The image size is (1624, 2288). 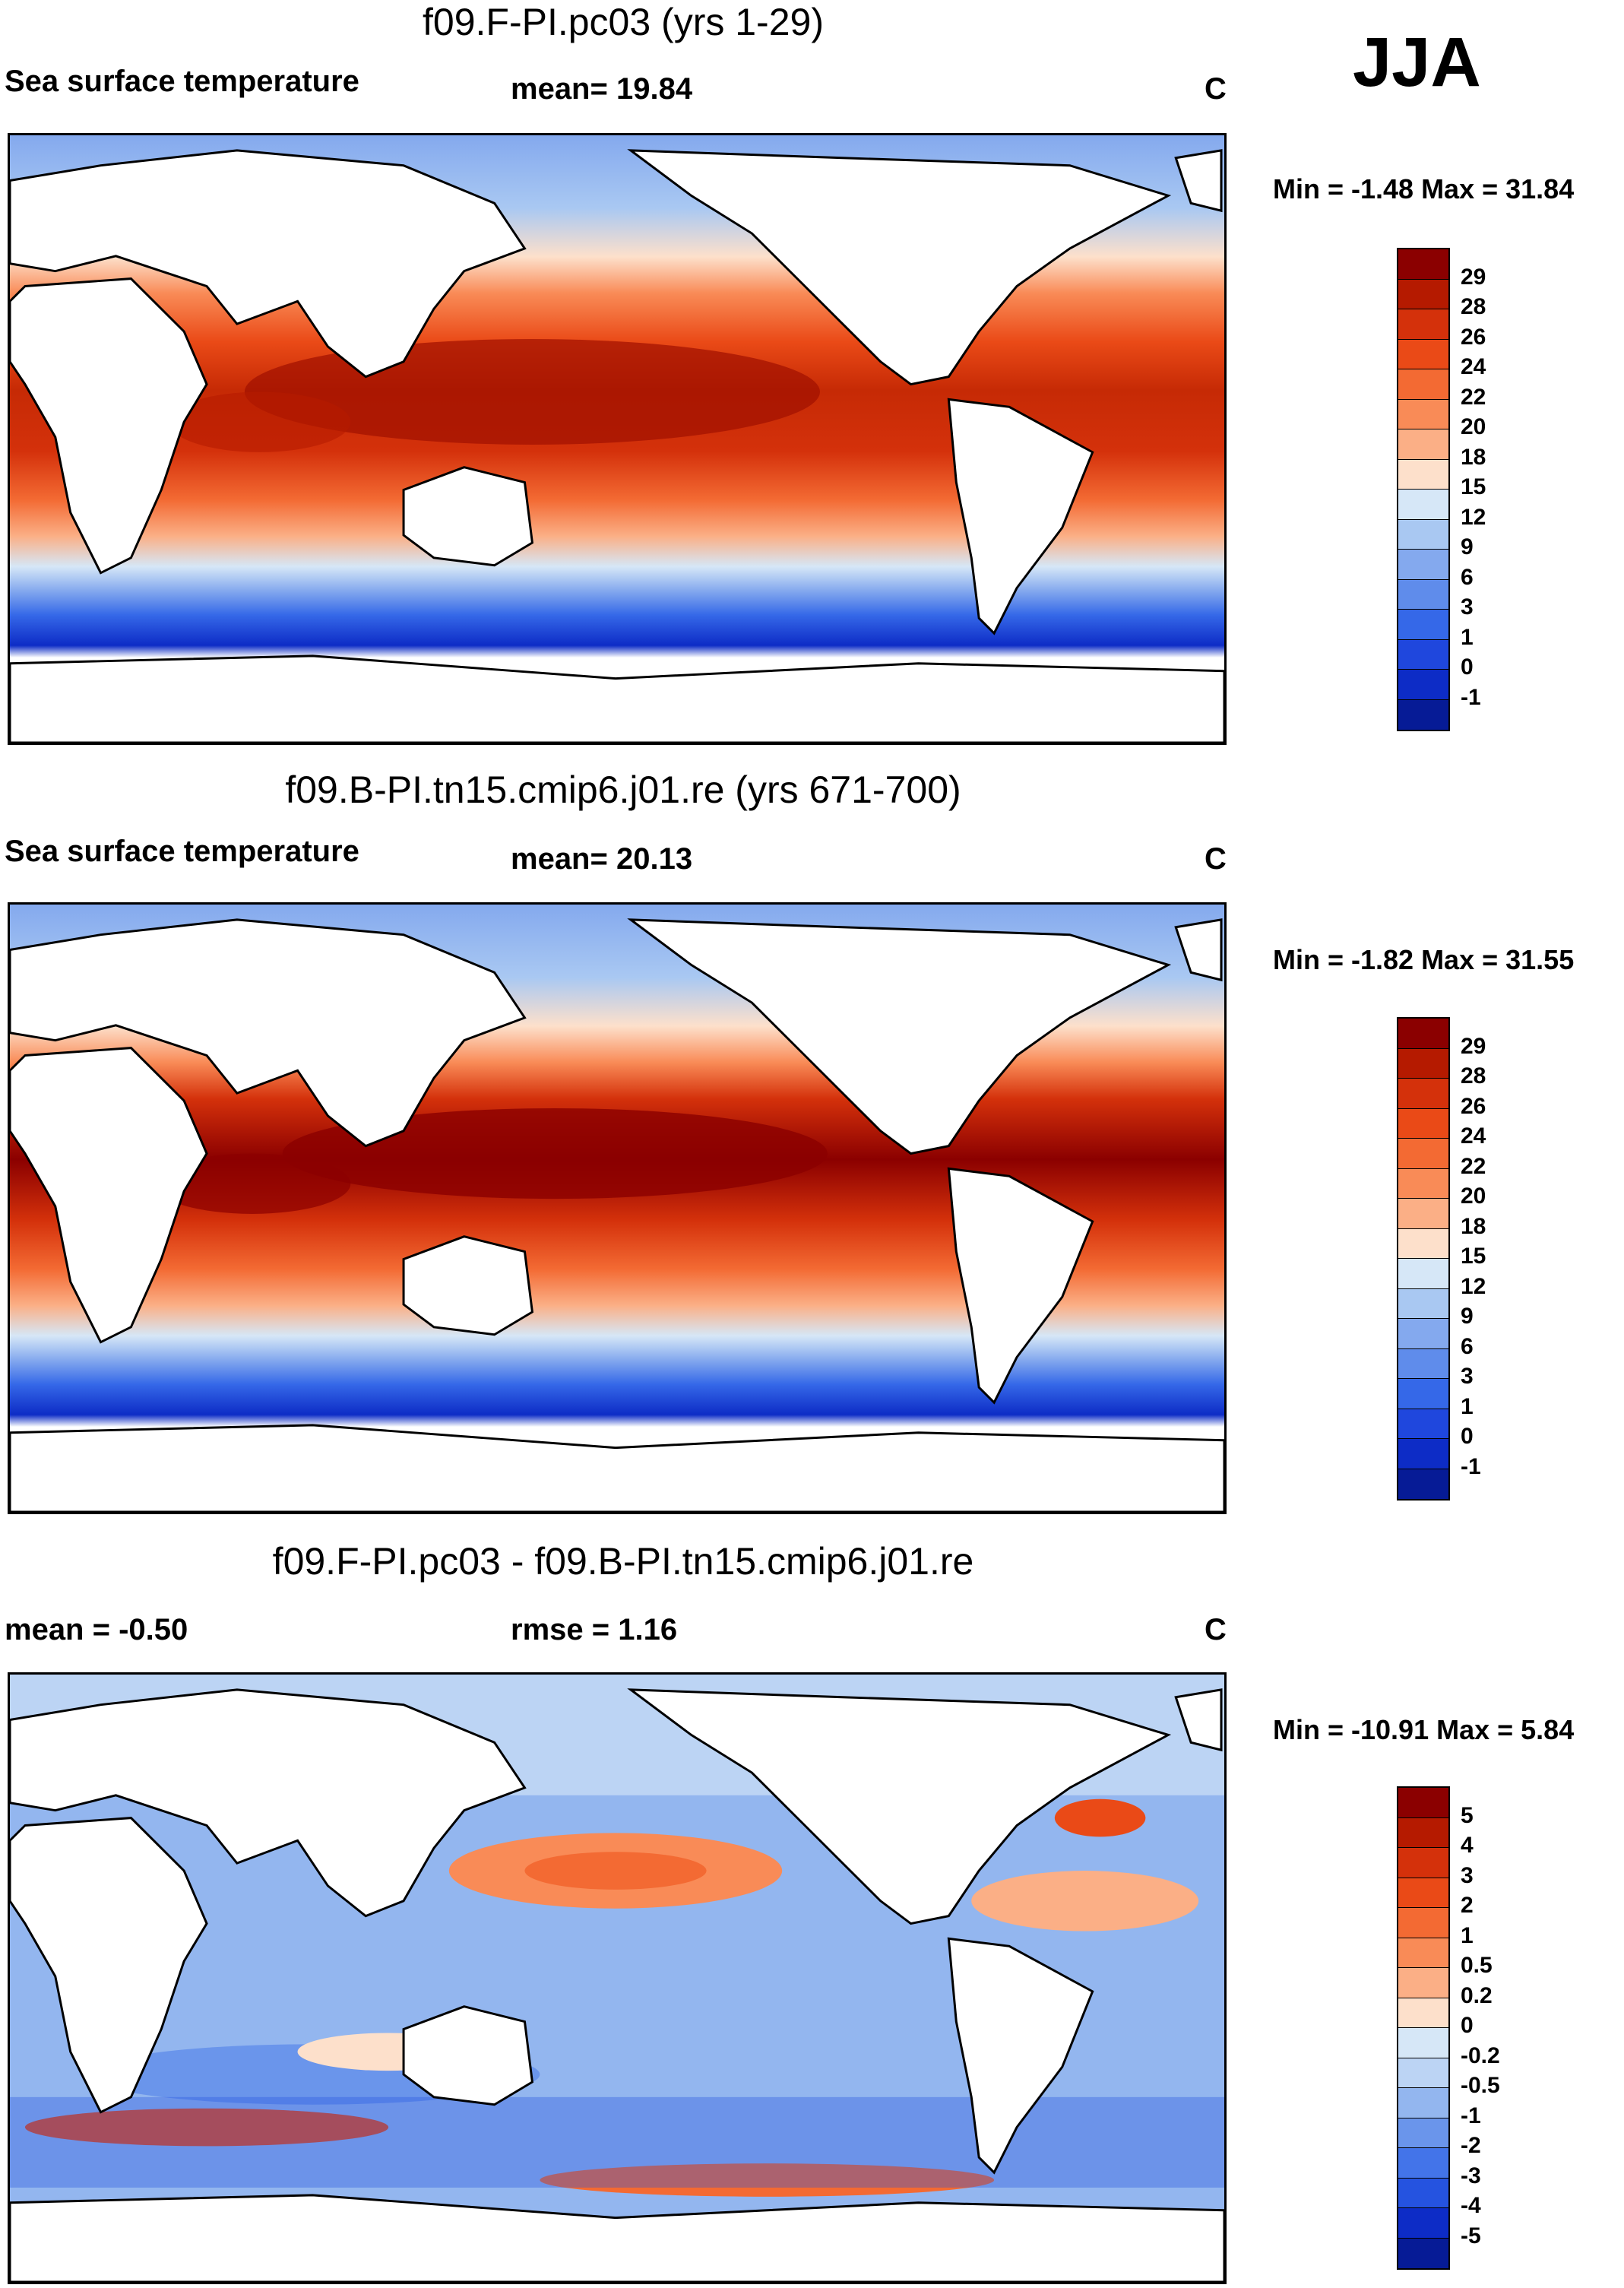 What do you see at coordinates (602, 859) in the screenshot?
I see `panel2-mean-label: mean= 20.13` at bounding box center [602, 859].